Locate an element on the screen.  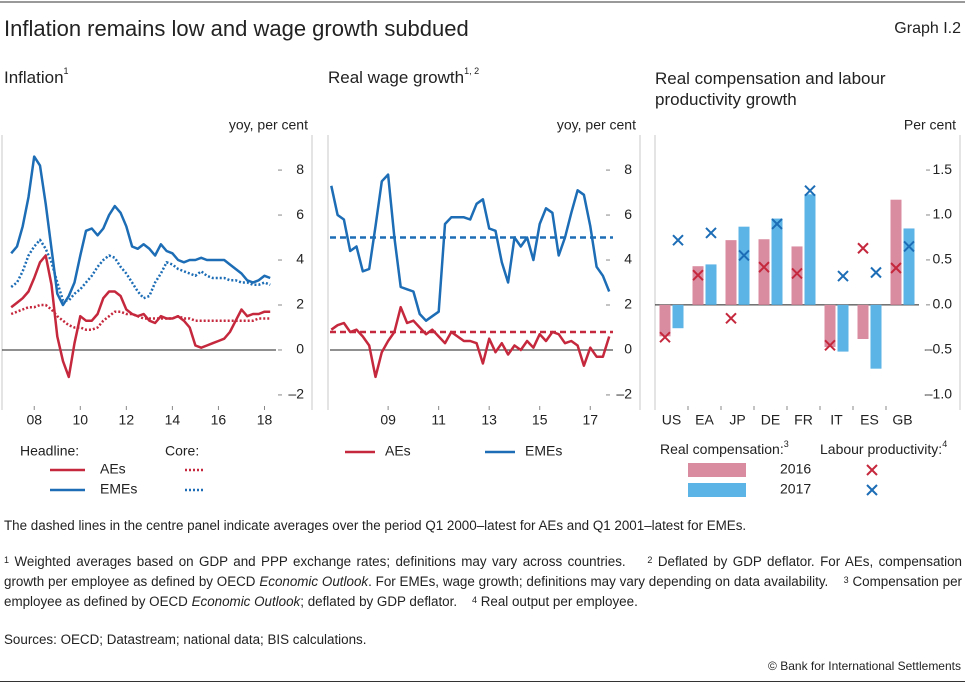
footnote-marker: 3 is located at coordinates (846, 580).